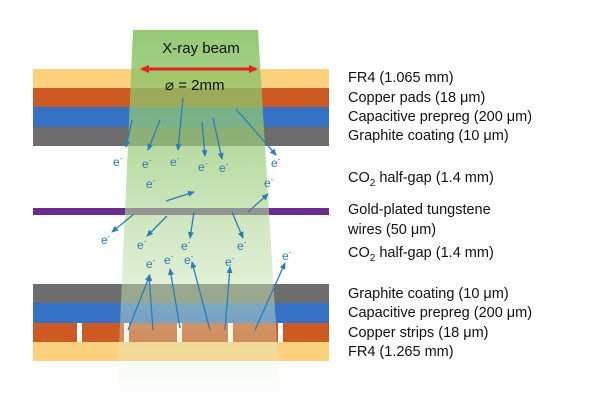  Describe the element at coordinates (440, 117) in the screenshot. I see `label-prepreg-top: Capacitive prepreg (200 μm)` at that location.